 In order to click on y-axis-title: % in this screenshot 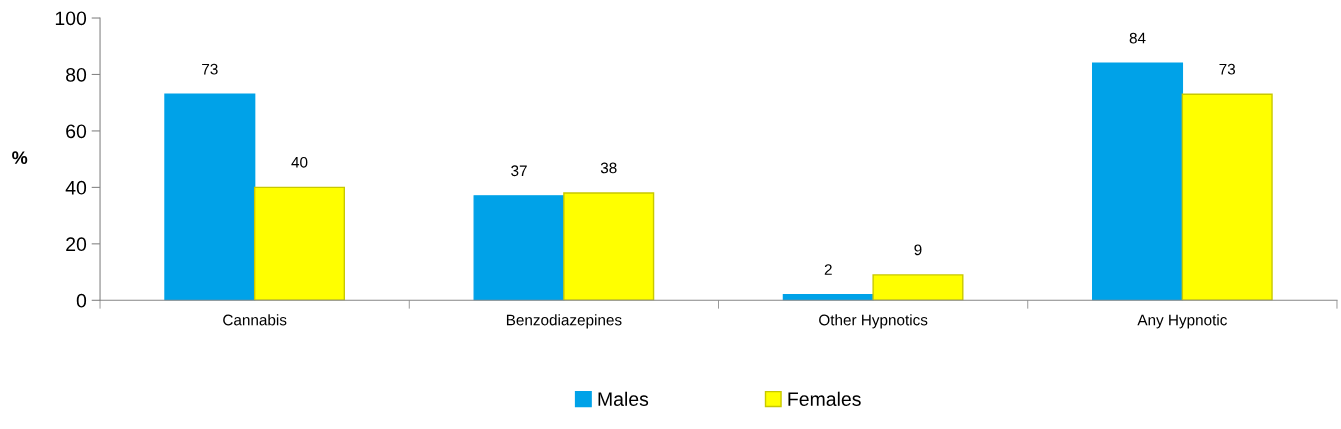, I will do `click(20, 157)`.